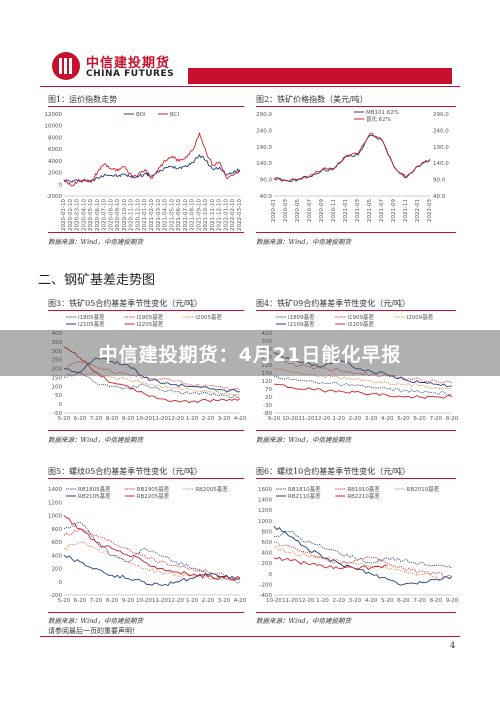  Describe the element at coordinates (193, 215) in the screenshot. I see `x-tick-label: 2021-08-10` at that location.